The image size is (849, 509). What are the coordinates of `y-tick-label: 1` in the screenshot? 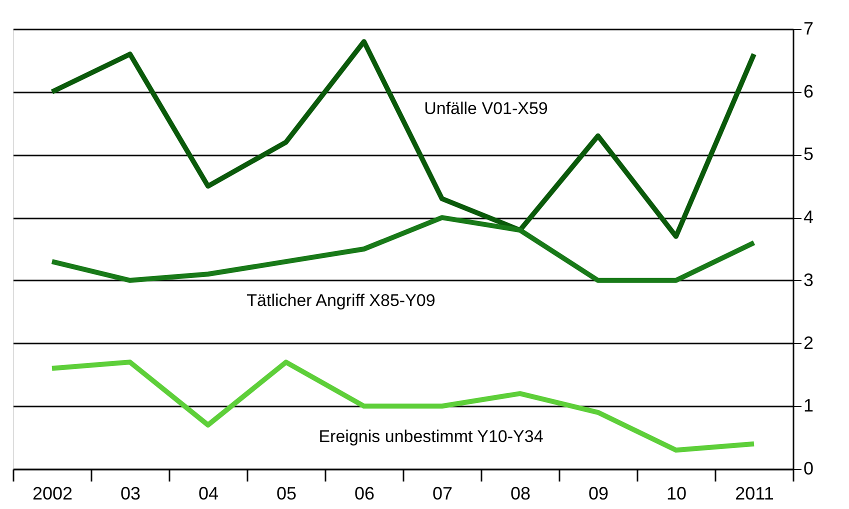 It's located at (809, 406).